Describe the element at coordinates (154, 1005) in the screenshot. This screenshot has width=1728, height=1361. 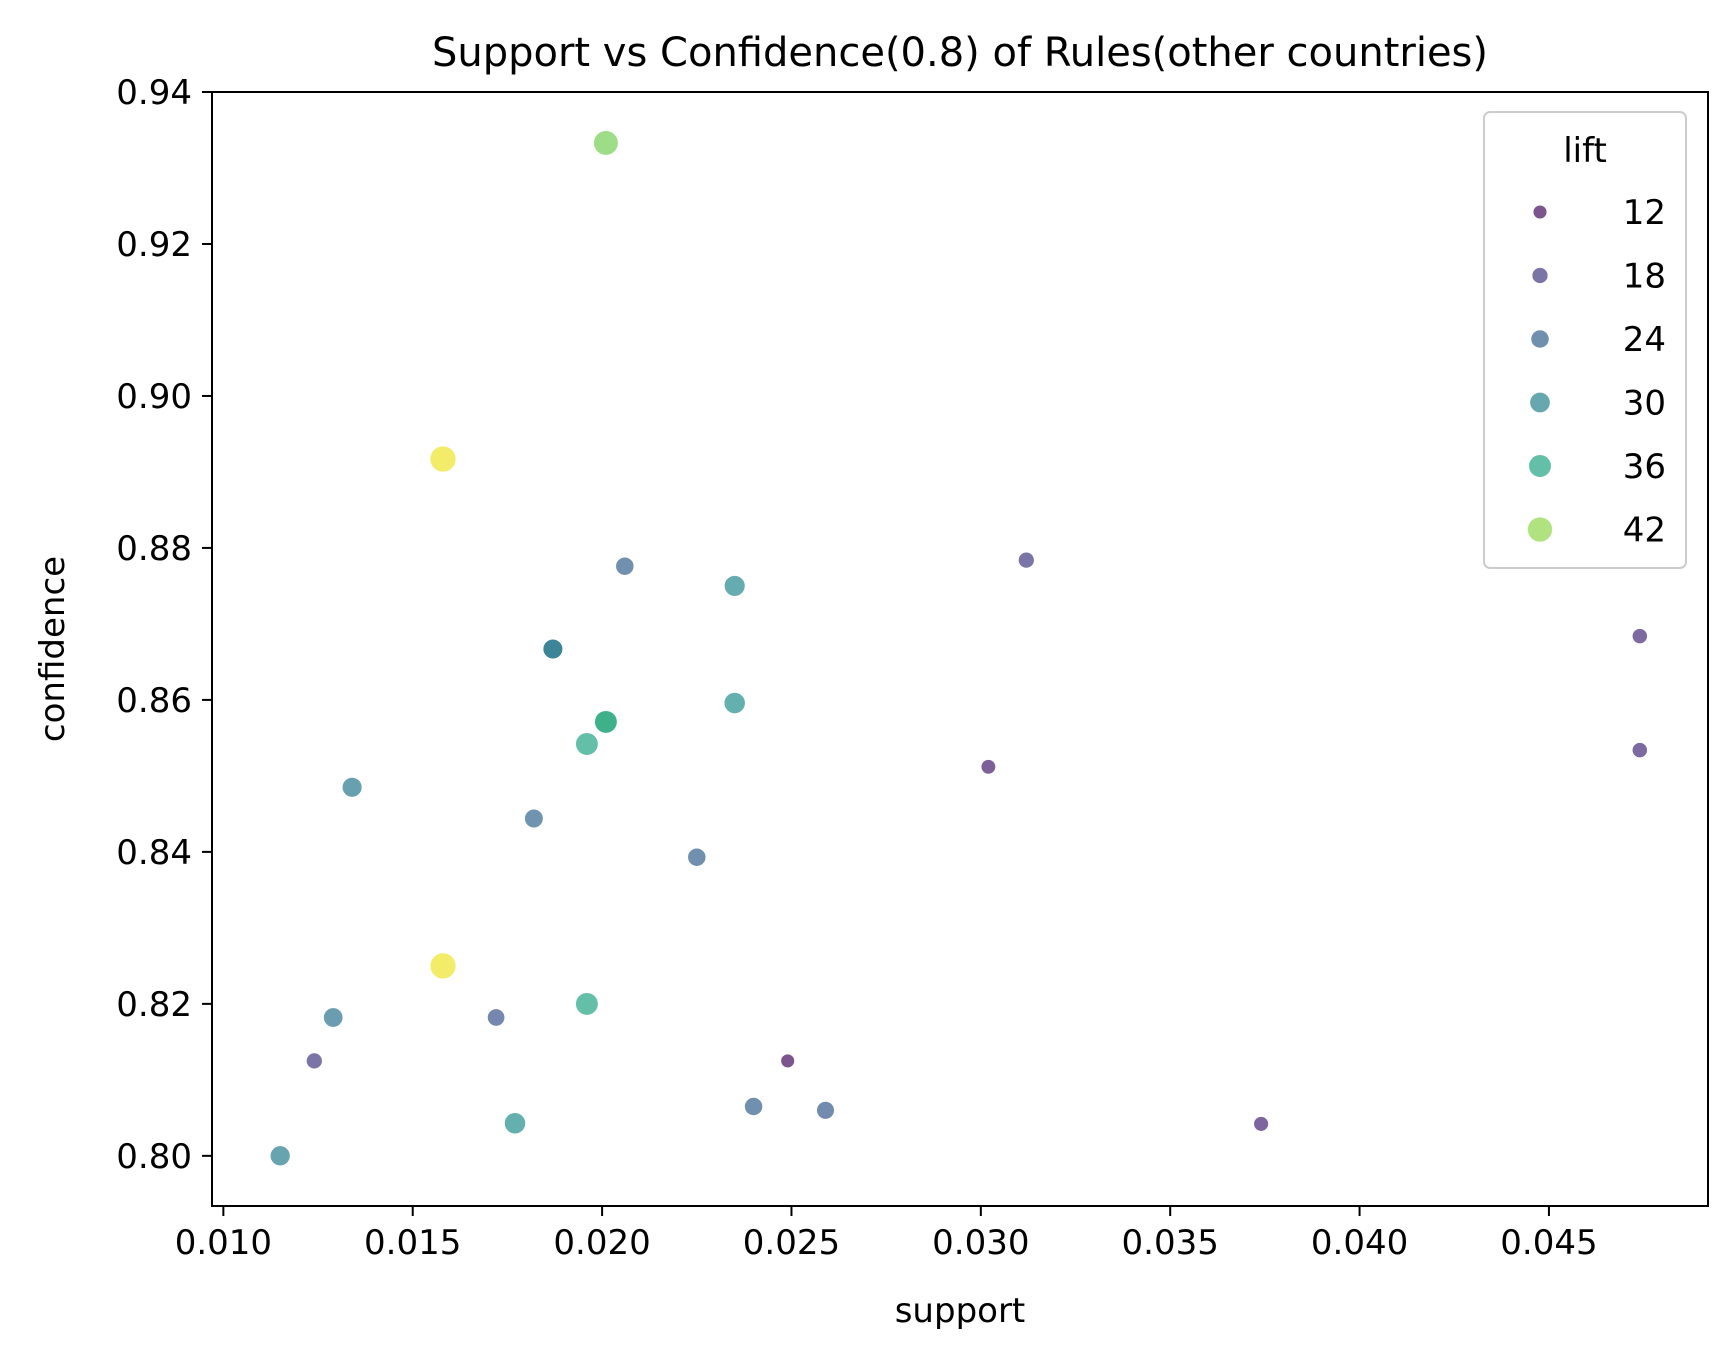
I see `y-tick-label: 0.82` at that location.